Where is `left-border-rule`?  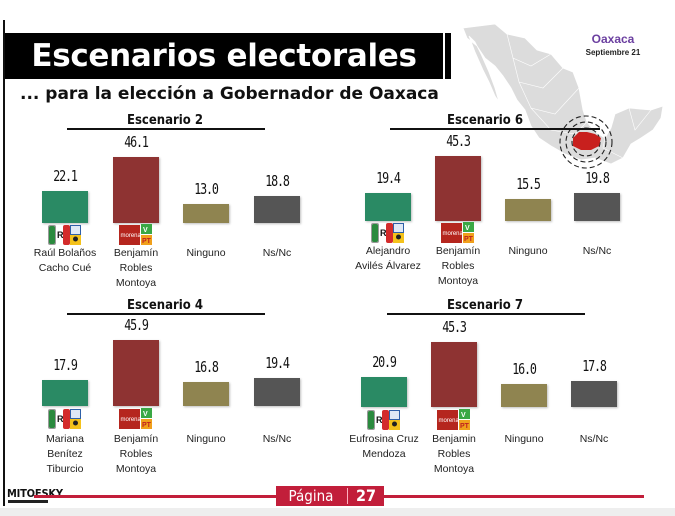 left-border-rule is located at coordinates (4, 263).